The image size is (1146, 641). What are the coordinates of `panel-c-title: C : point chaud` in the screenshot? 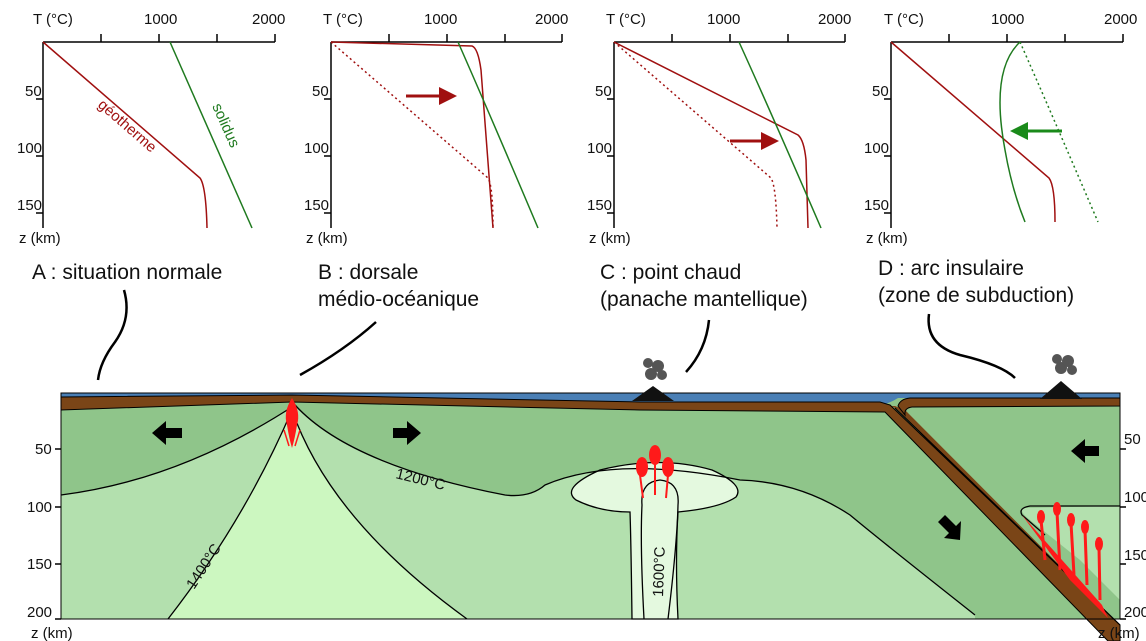 It's located at (670, 272).